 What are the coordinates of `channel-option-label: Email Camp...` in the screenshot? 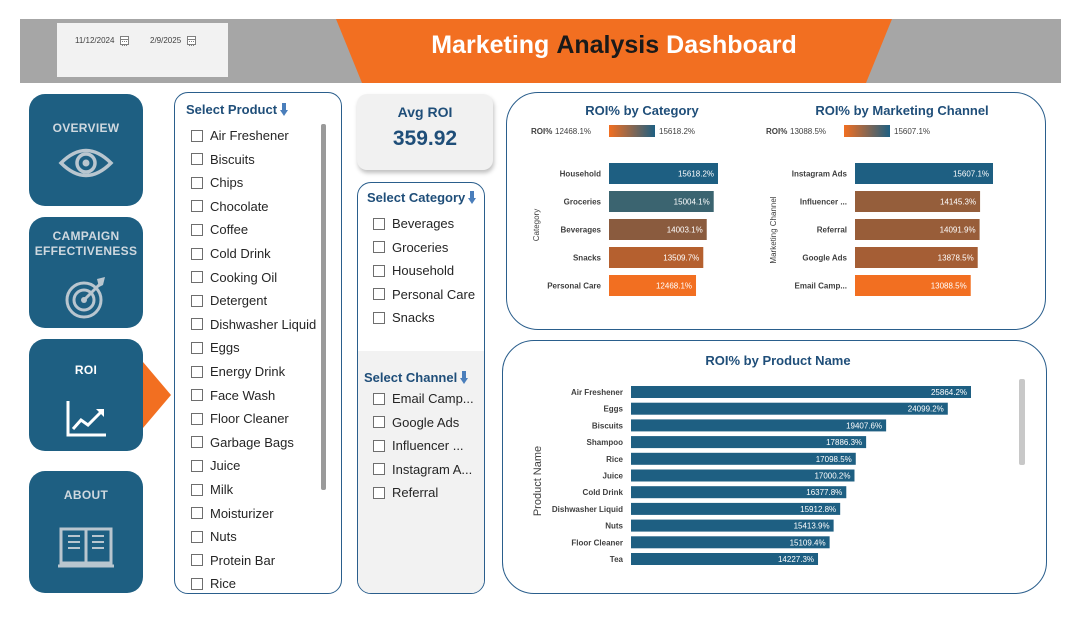 It's located at (433, 398).